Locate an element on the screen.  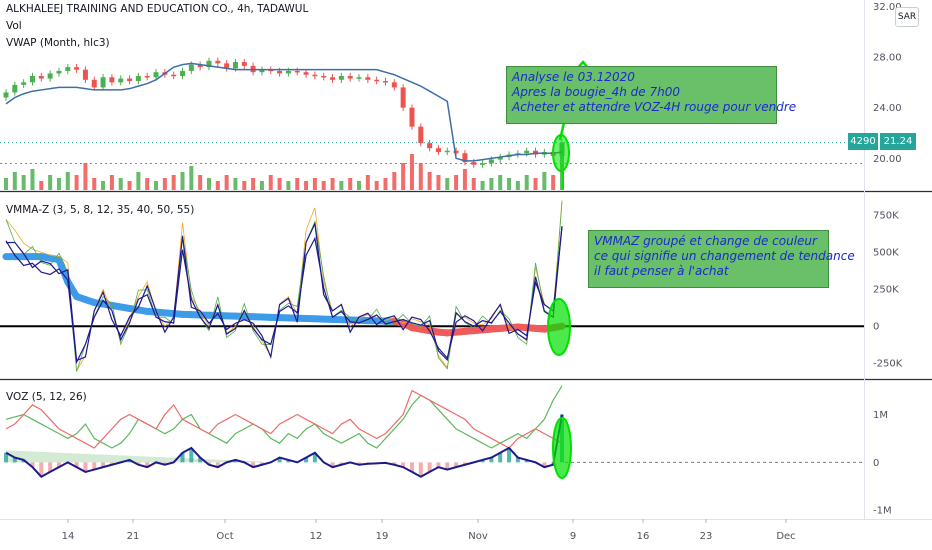
time-axis-tick: 12 is located at coordinates (316, 536).